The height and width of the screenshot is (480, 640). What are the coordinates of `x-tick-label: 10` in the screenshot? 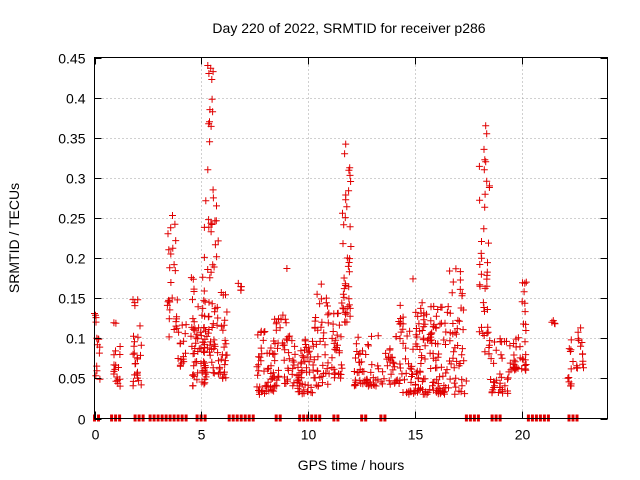 It's located at (309, 435).